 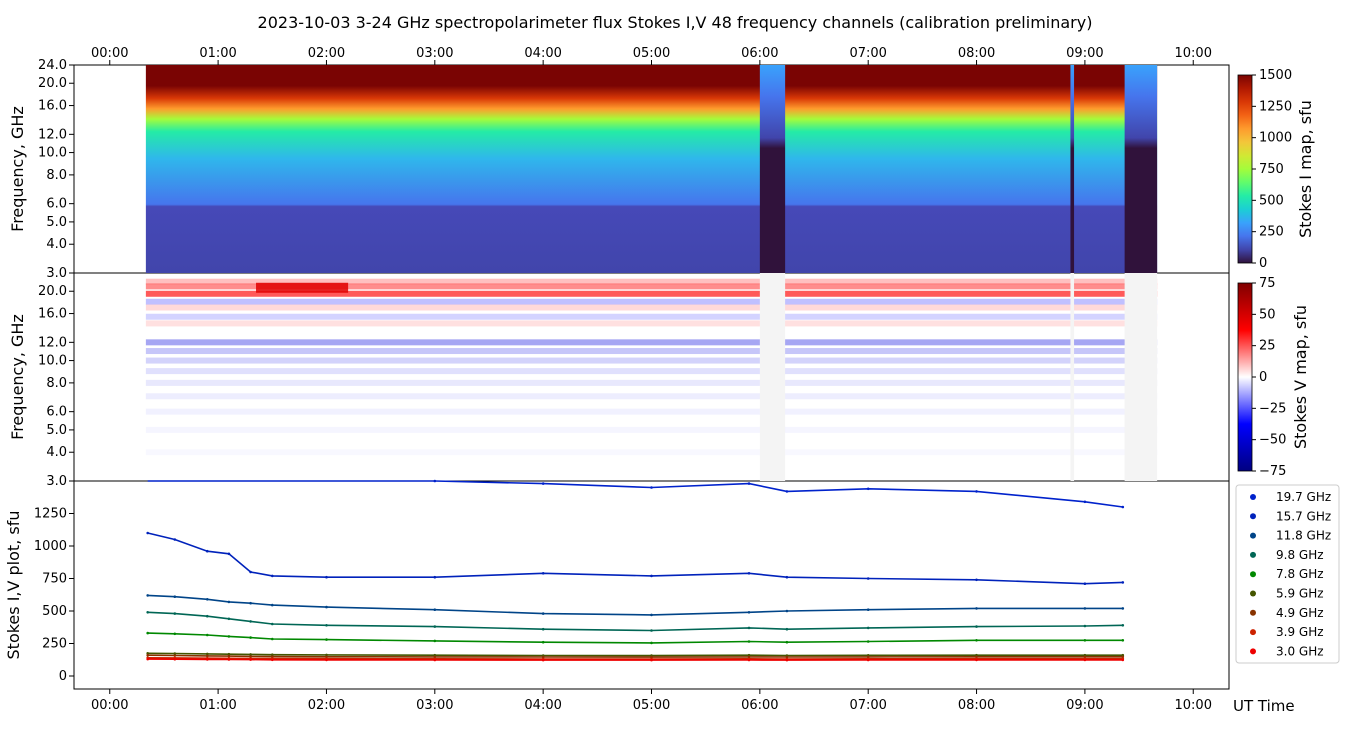 What do you see at coordinates (867, 705) in the screenshot?
I see `xtick-label: 07:00` at bounding box center [867, 705].